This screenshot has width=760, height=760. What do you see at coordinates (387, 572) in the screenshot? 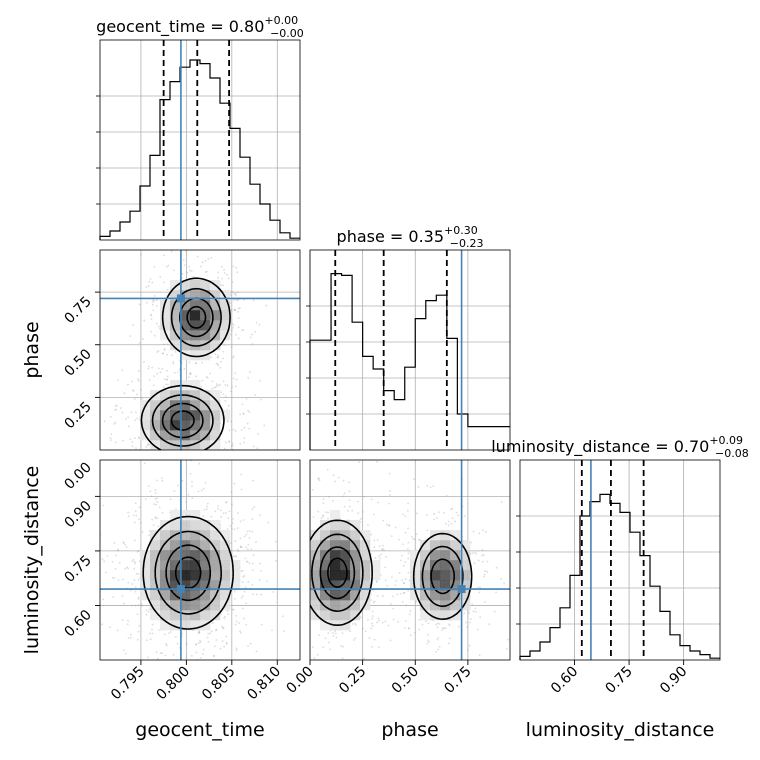
I see `contour-line` at bounding box center [387, 572].